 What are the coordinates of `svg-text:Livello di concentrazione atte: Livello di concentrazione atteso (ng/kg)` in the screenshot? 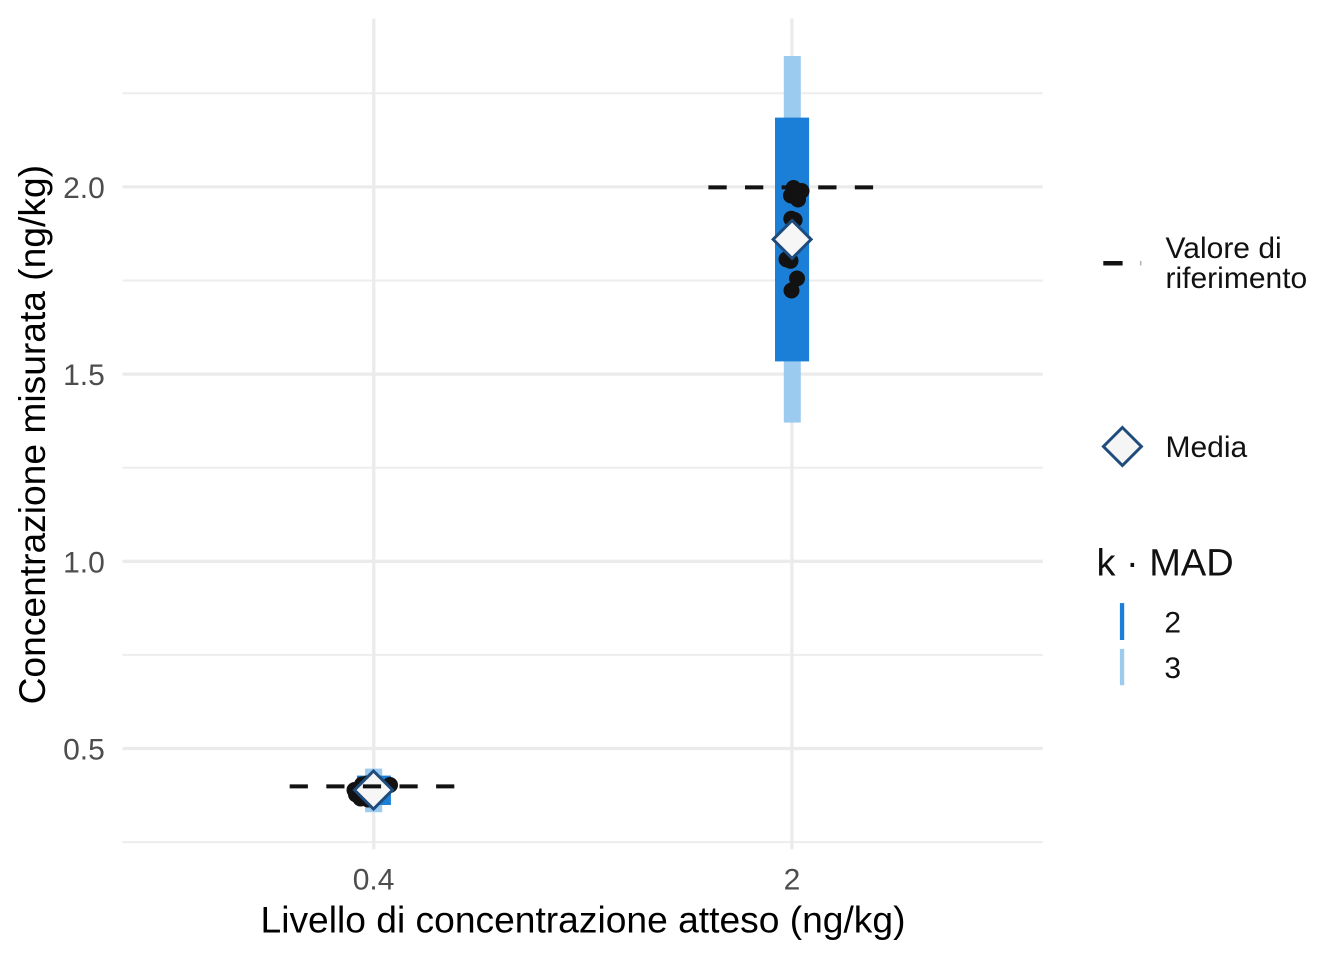 It's located at (583, 920).